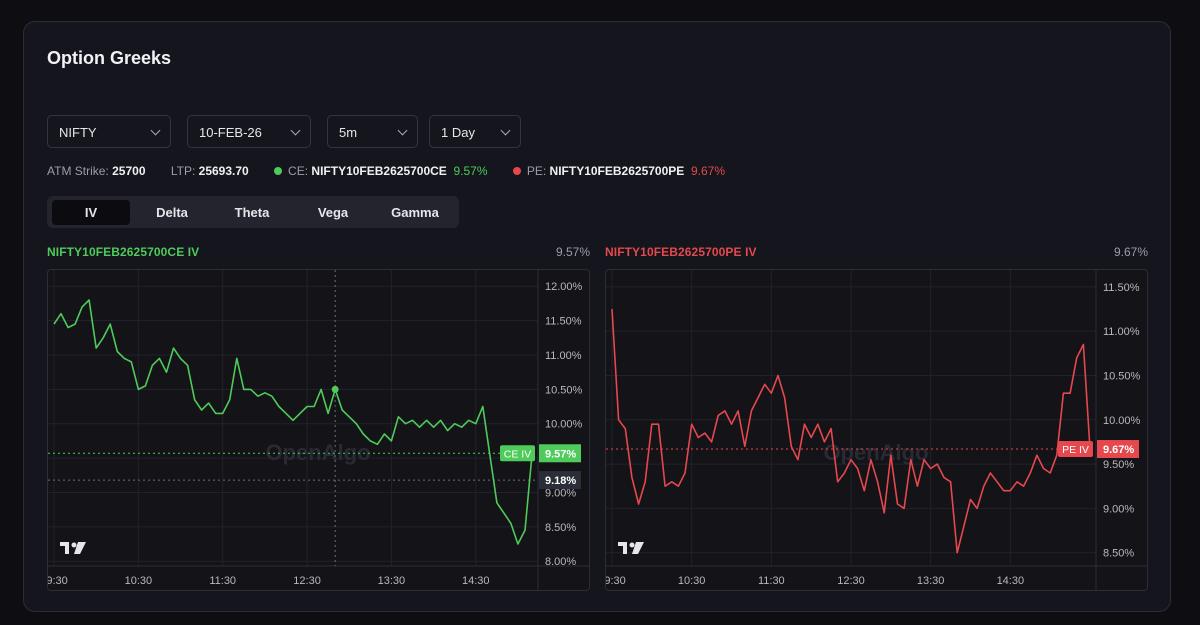 The image size is (1200, 625). Describe the element at coordinates (298, 171) in the screenshot. I see `ce-label: CE:` at that location.